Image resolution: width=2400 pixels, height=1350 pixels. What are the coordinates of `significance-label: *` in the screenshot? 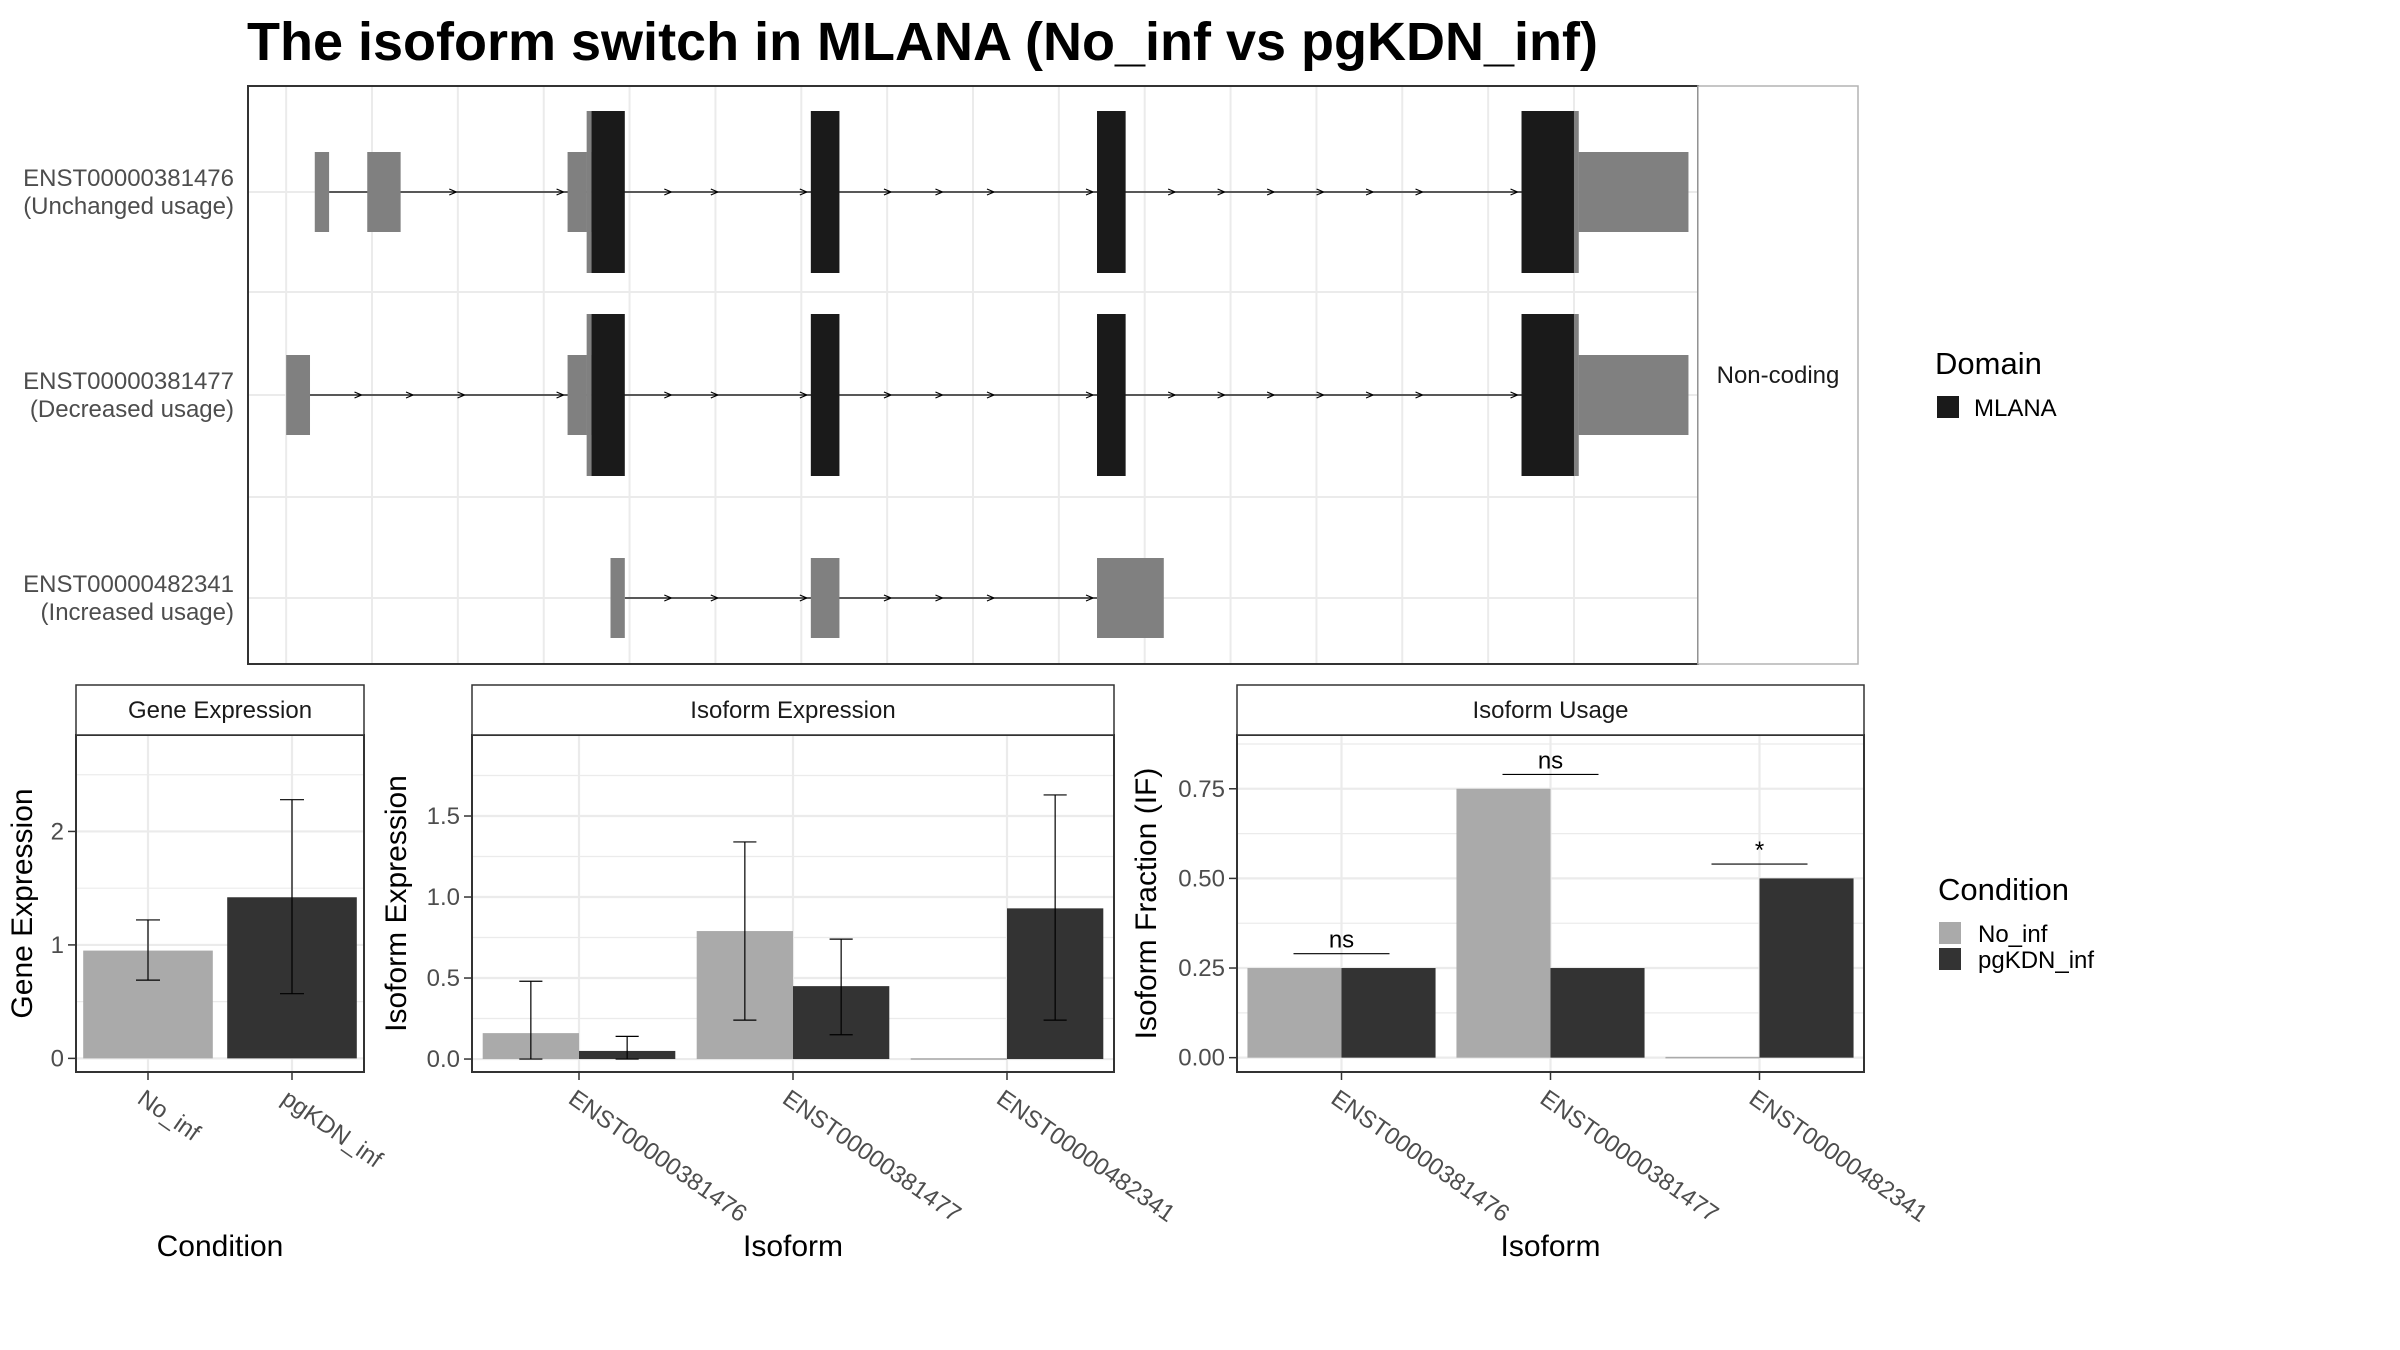 It's located at (1759, 850).